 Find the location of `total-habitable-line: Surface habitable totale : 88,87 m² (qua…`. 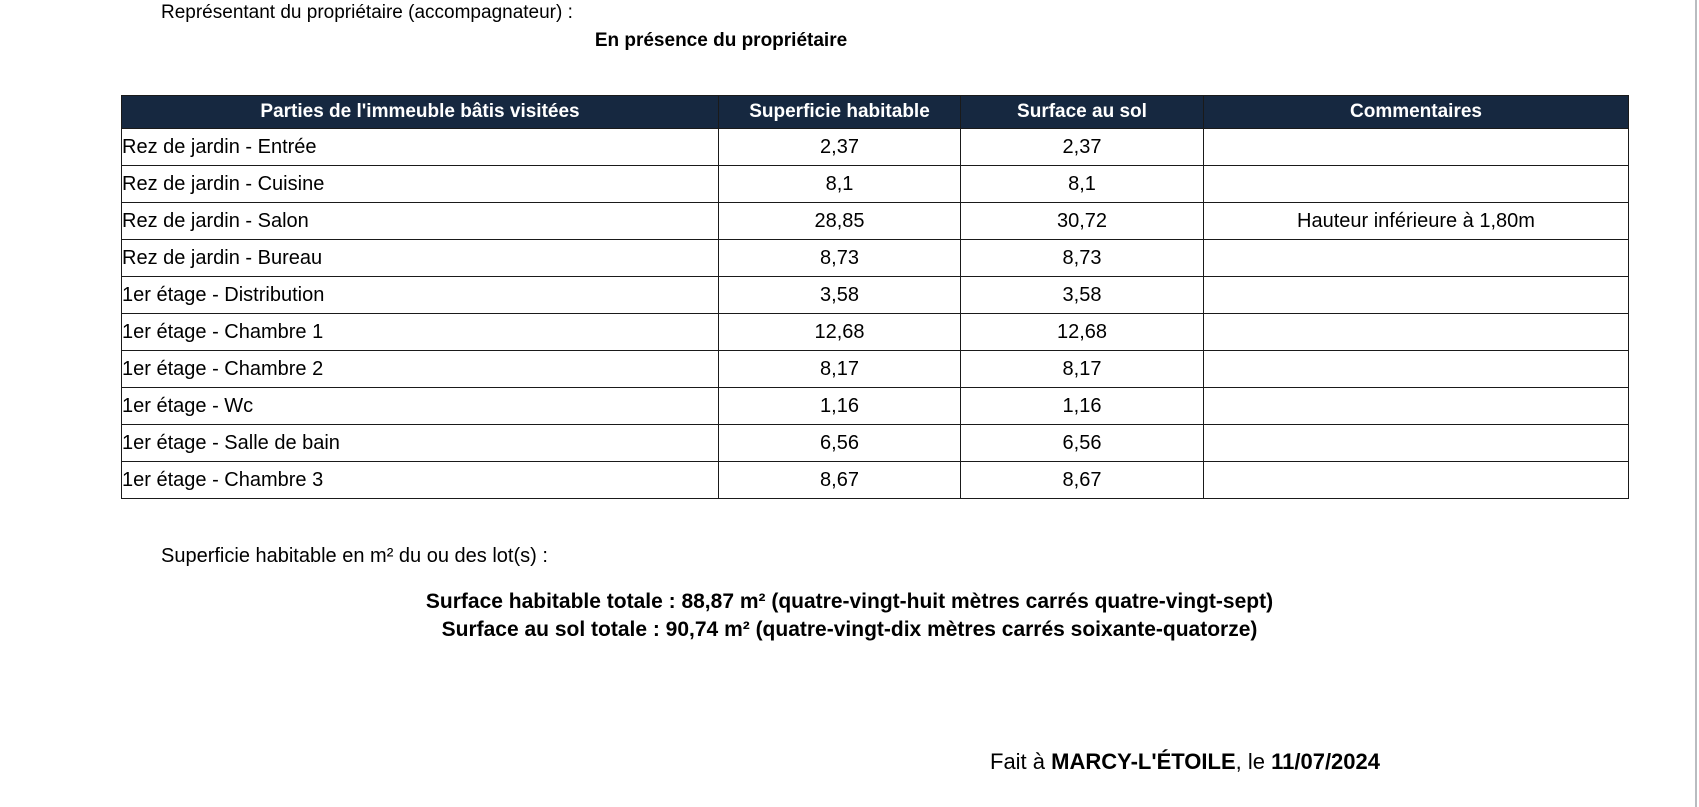

total-habitable-line: Surface habitable totale : 88,87 m² (qua… is located at coordinates (849, 601).